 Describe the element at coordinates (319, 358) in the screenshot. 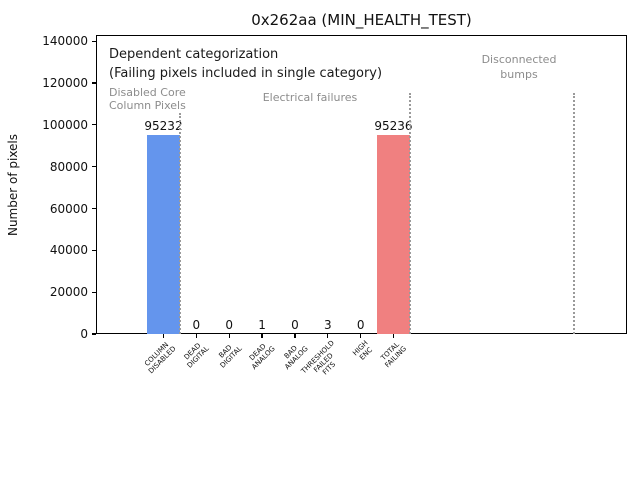

I see `x-tick-label: THRESHOLD FAILED FITS` at that location.